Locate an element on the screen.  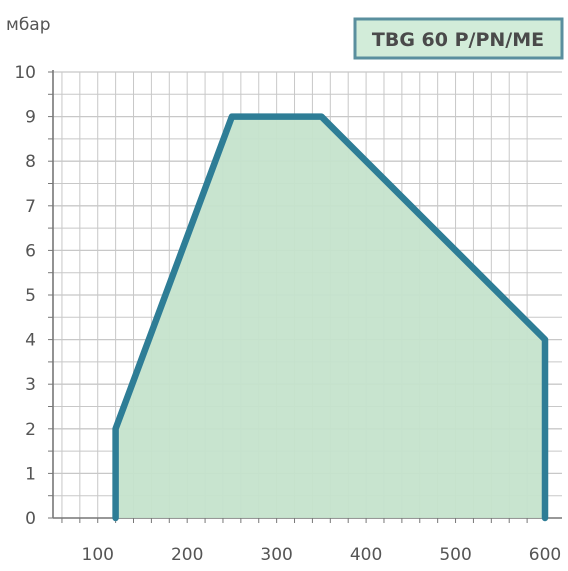
y-tick-label: 3 is located at coordinates (30, 385).